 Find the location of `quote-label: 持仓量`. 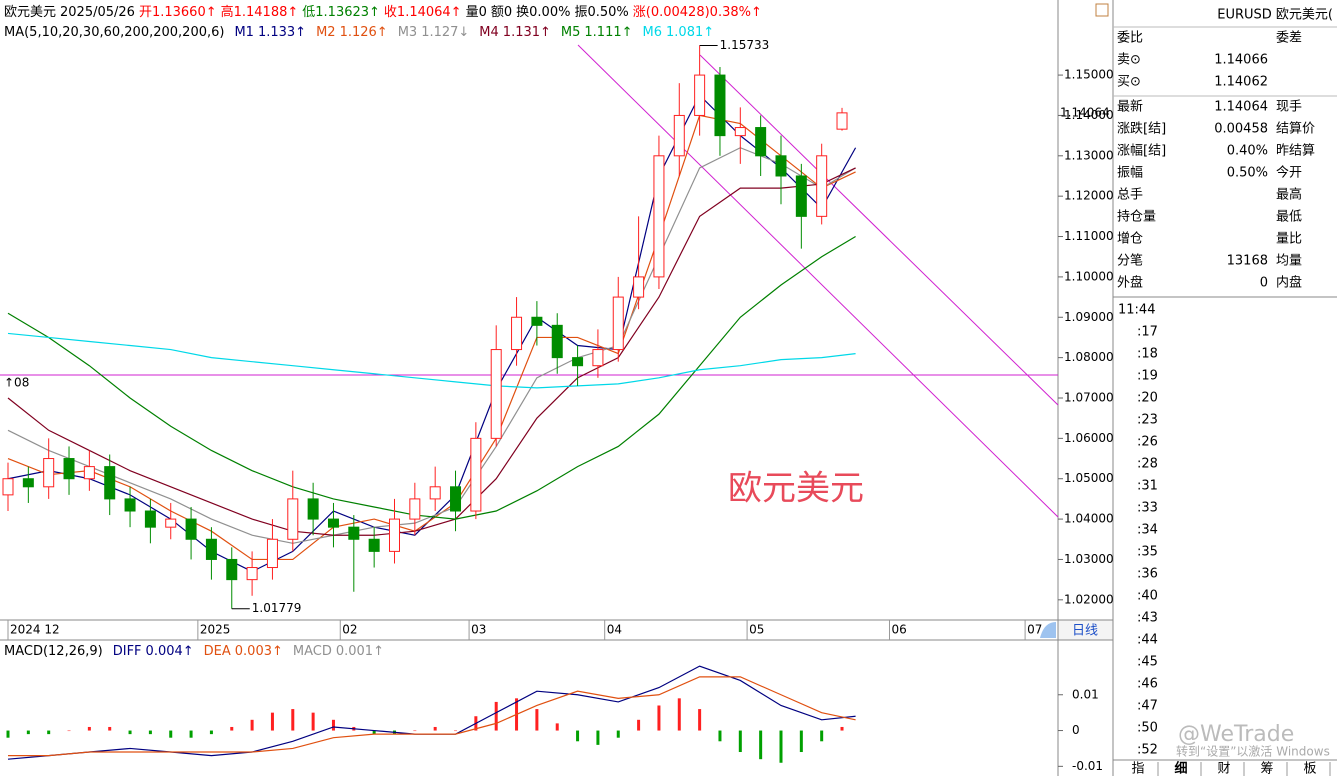

quote-label: 持仓量 is located at coordinates (1136, 217).